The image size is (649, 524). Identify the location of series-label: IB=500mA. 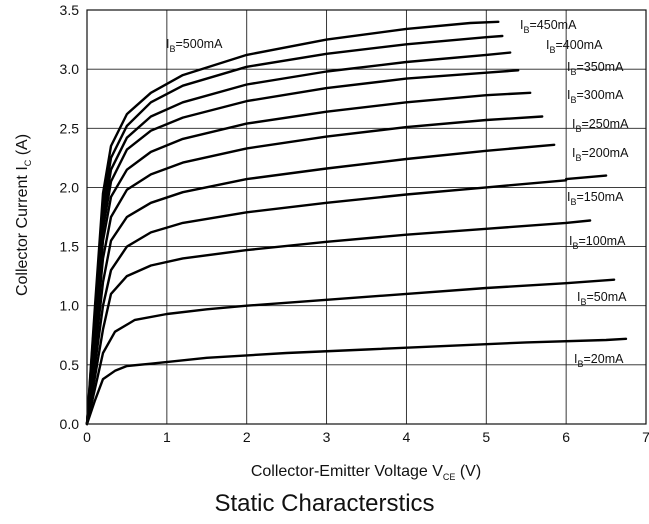
(194, 45).